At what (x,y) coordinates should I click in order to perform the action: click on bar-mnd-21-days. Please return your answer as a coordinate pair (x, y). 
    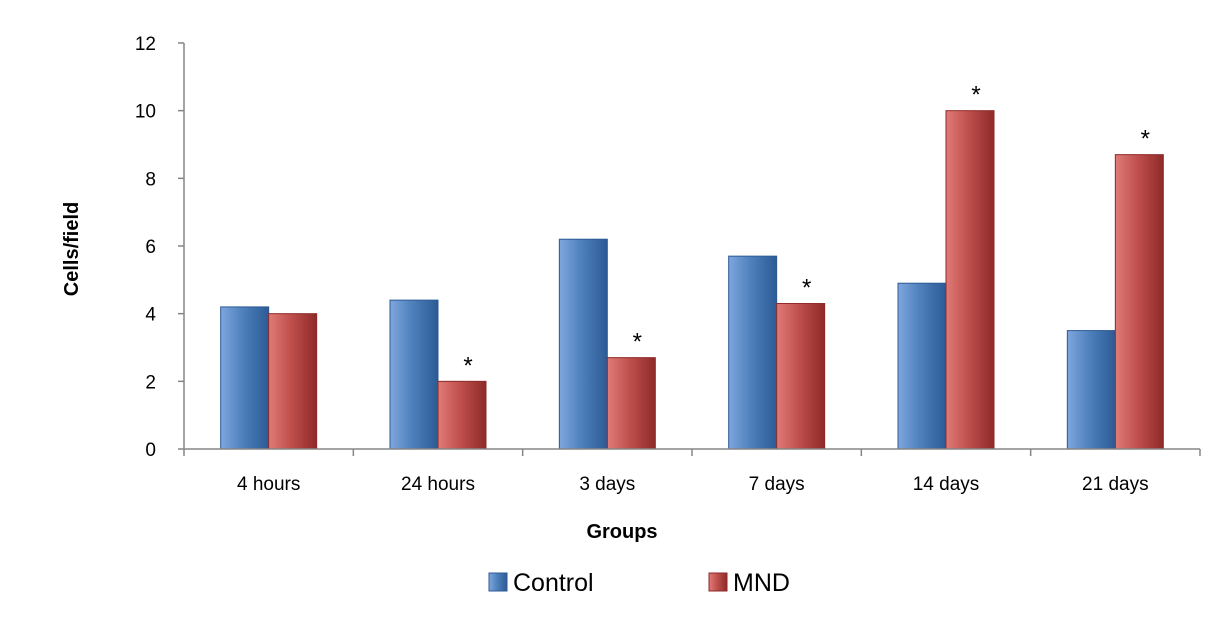
    Looking at the image, I should click on (1139, 302).